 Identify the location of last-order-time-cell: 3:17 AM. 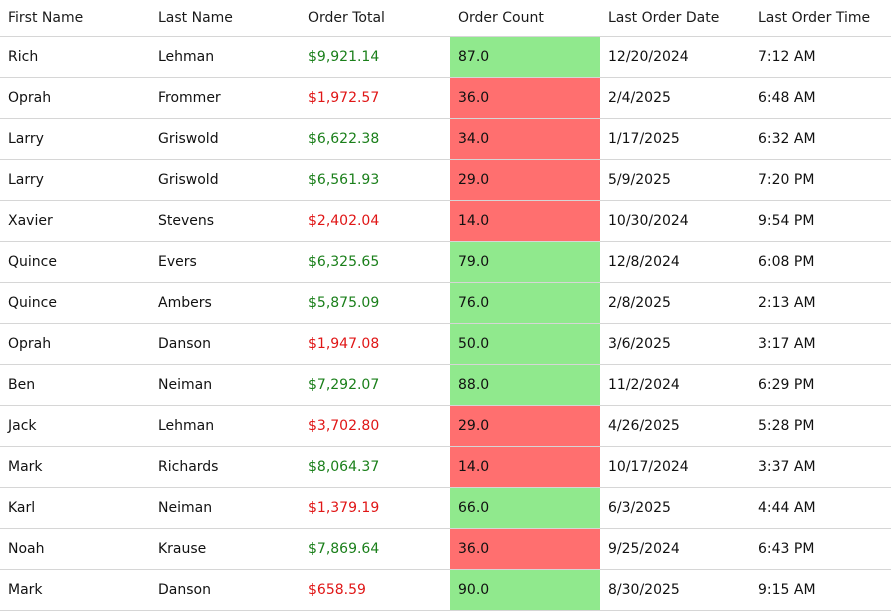
(787, 344).